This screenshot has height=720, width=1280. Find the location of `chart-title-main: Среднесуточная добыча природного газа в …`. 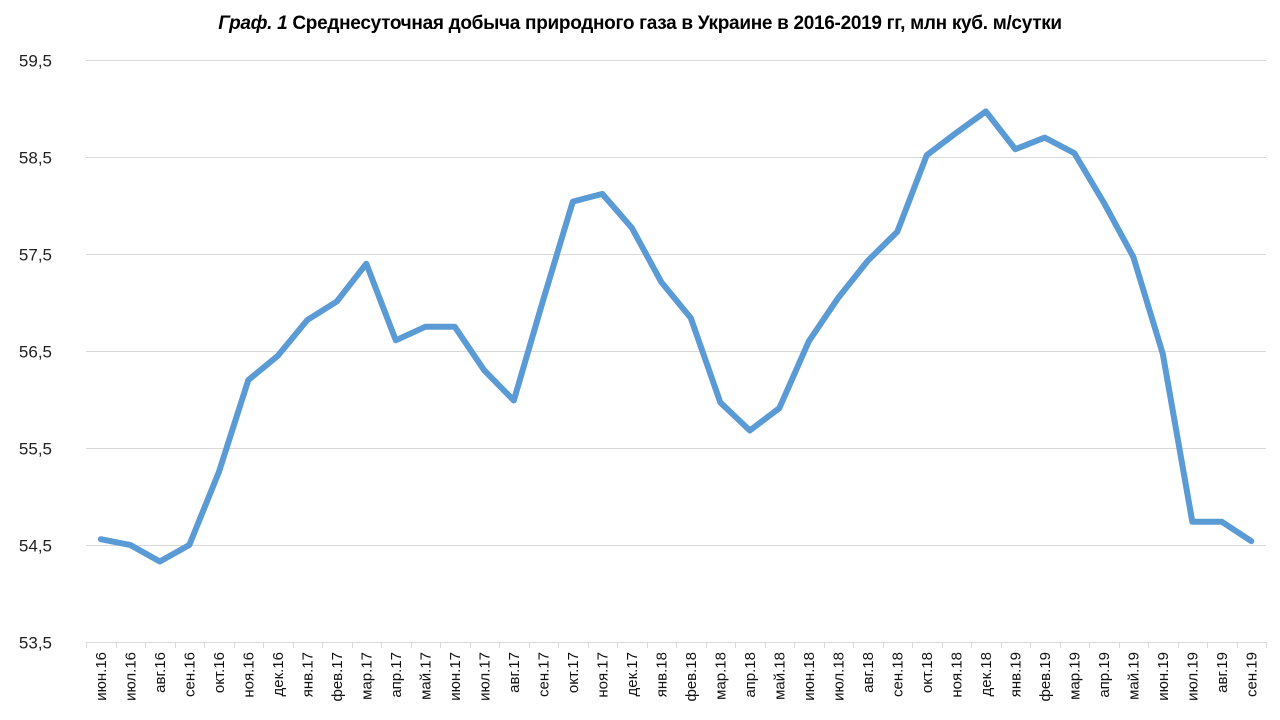

chart-title-main: Среднесуточная добыча природного газа в … is located at coordinates (677, 23).